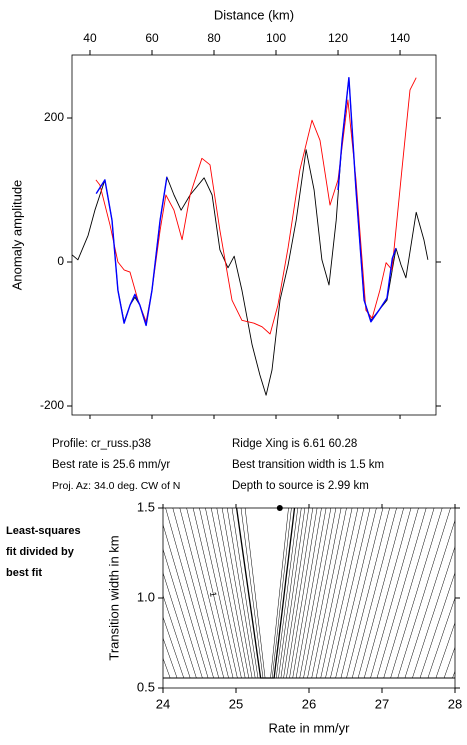 This screenshot has height=745, width=467. I want to click on contour-label: 1, so click(213, 594).